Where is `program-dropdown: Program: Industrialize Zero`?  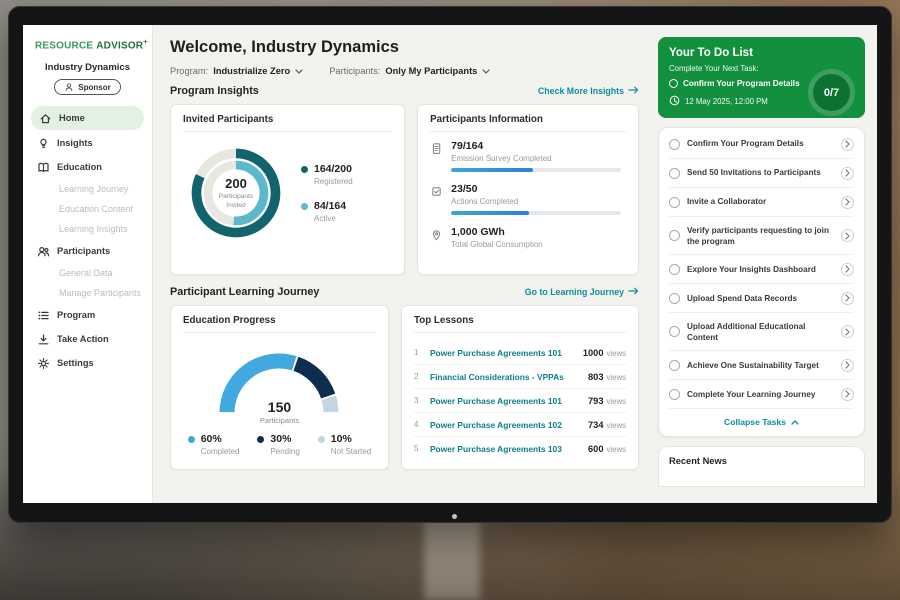
program-dropdown: Program: Industrialize Zero is located at coordinates (236, 71).